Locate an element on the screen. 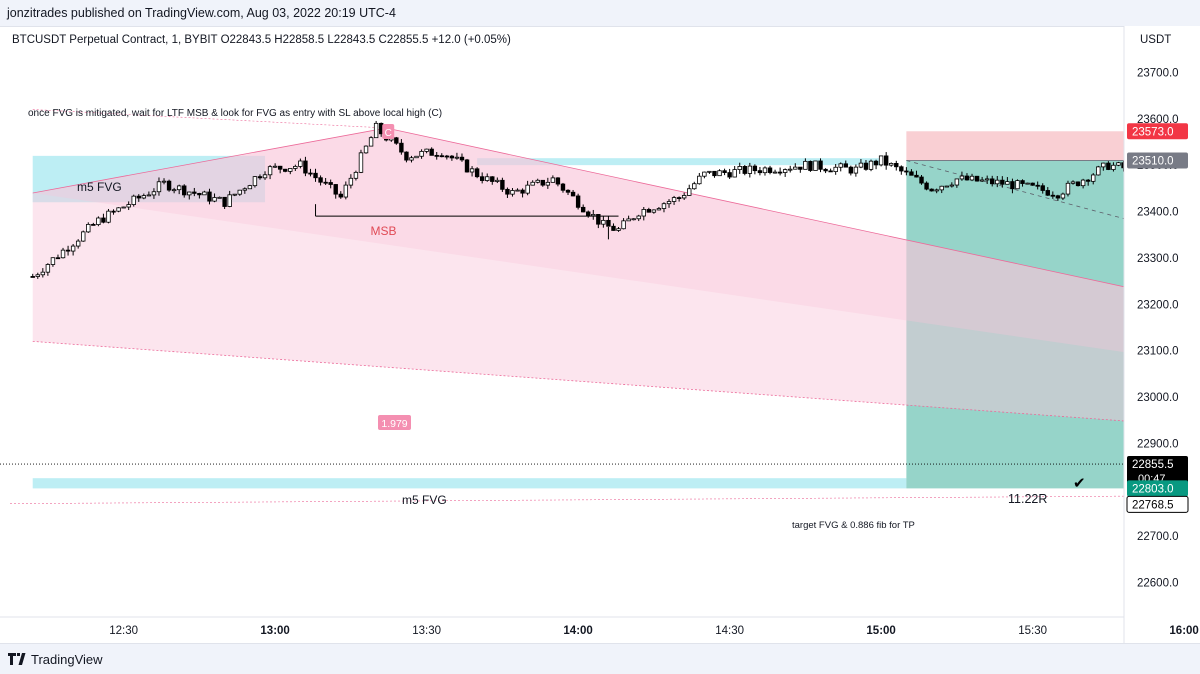  x-tick-label: 13:30 is located at coordinates (426, 631).